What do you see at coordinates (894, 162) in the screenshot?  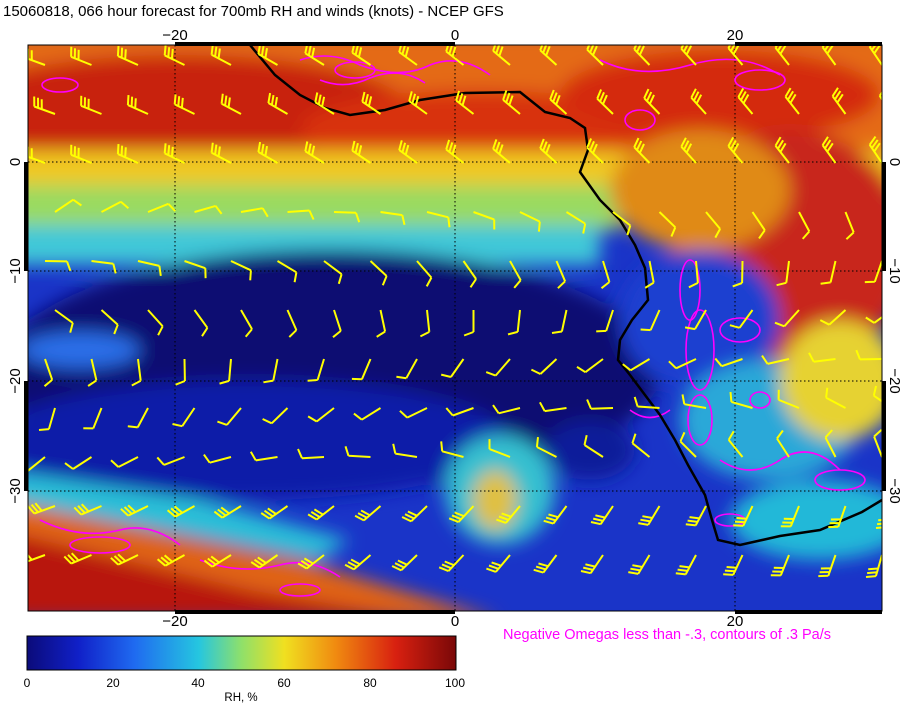 I see `lat-tick-right-0: 0` at bounding box center [894, 162].